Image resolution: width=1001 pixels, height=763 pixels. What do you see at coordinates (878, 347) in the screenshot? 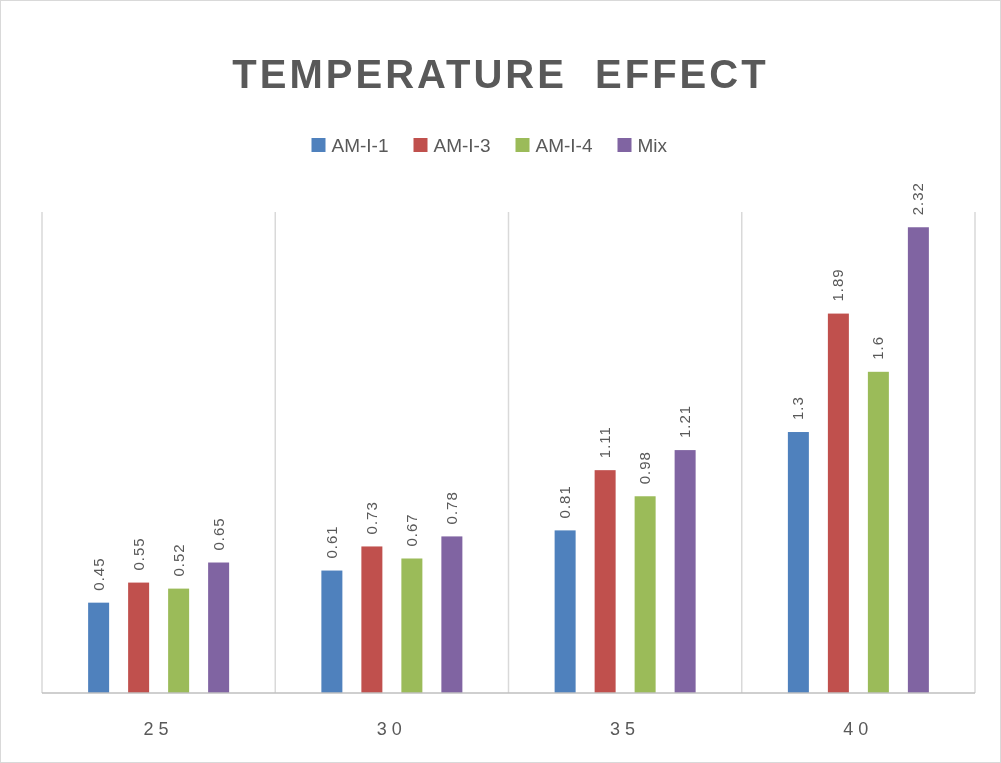
I see `data-label: 1.6` at bounding box center [878, 347].